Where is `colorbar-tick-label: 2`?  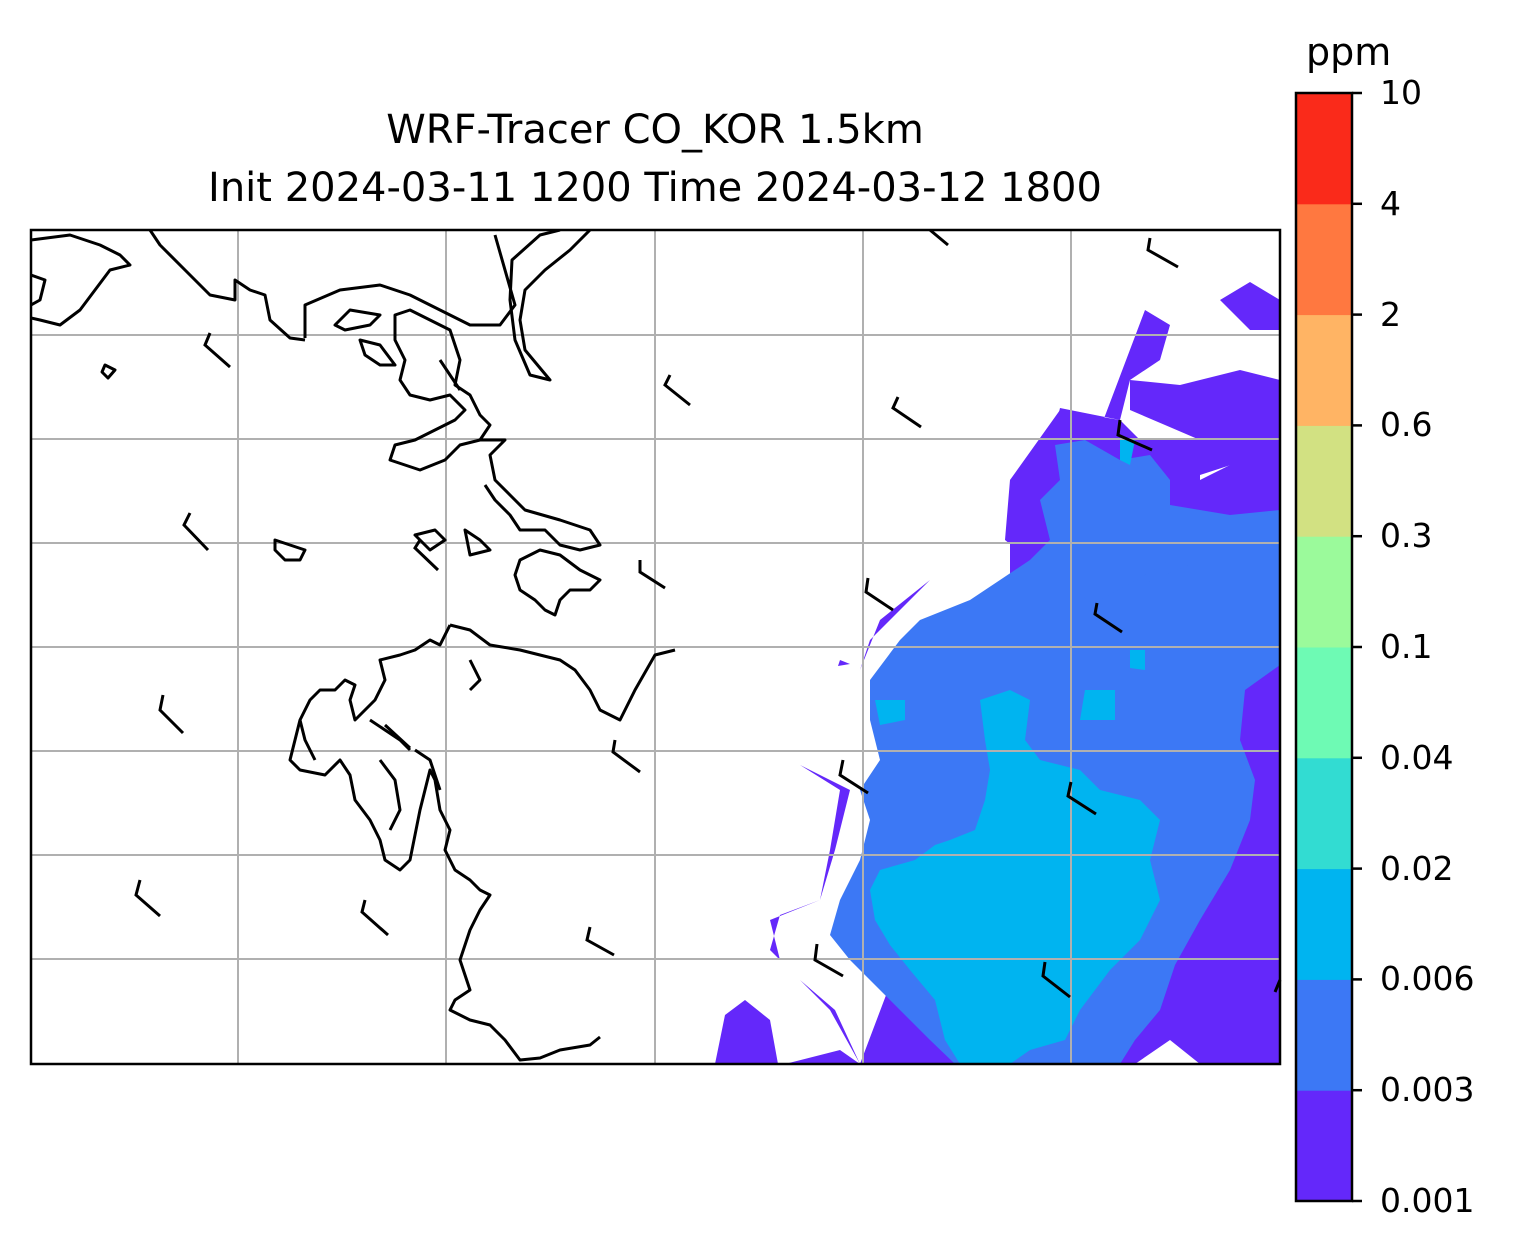
colorbar-tick-label: 2 is located at coordinates (1390, 314).